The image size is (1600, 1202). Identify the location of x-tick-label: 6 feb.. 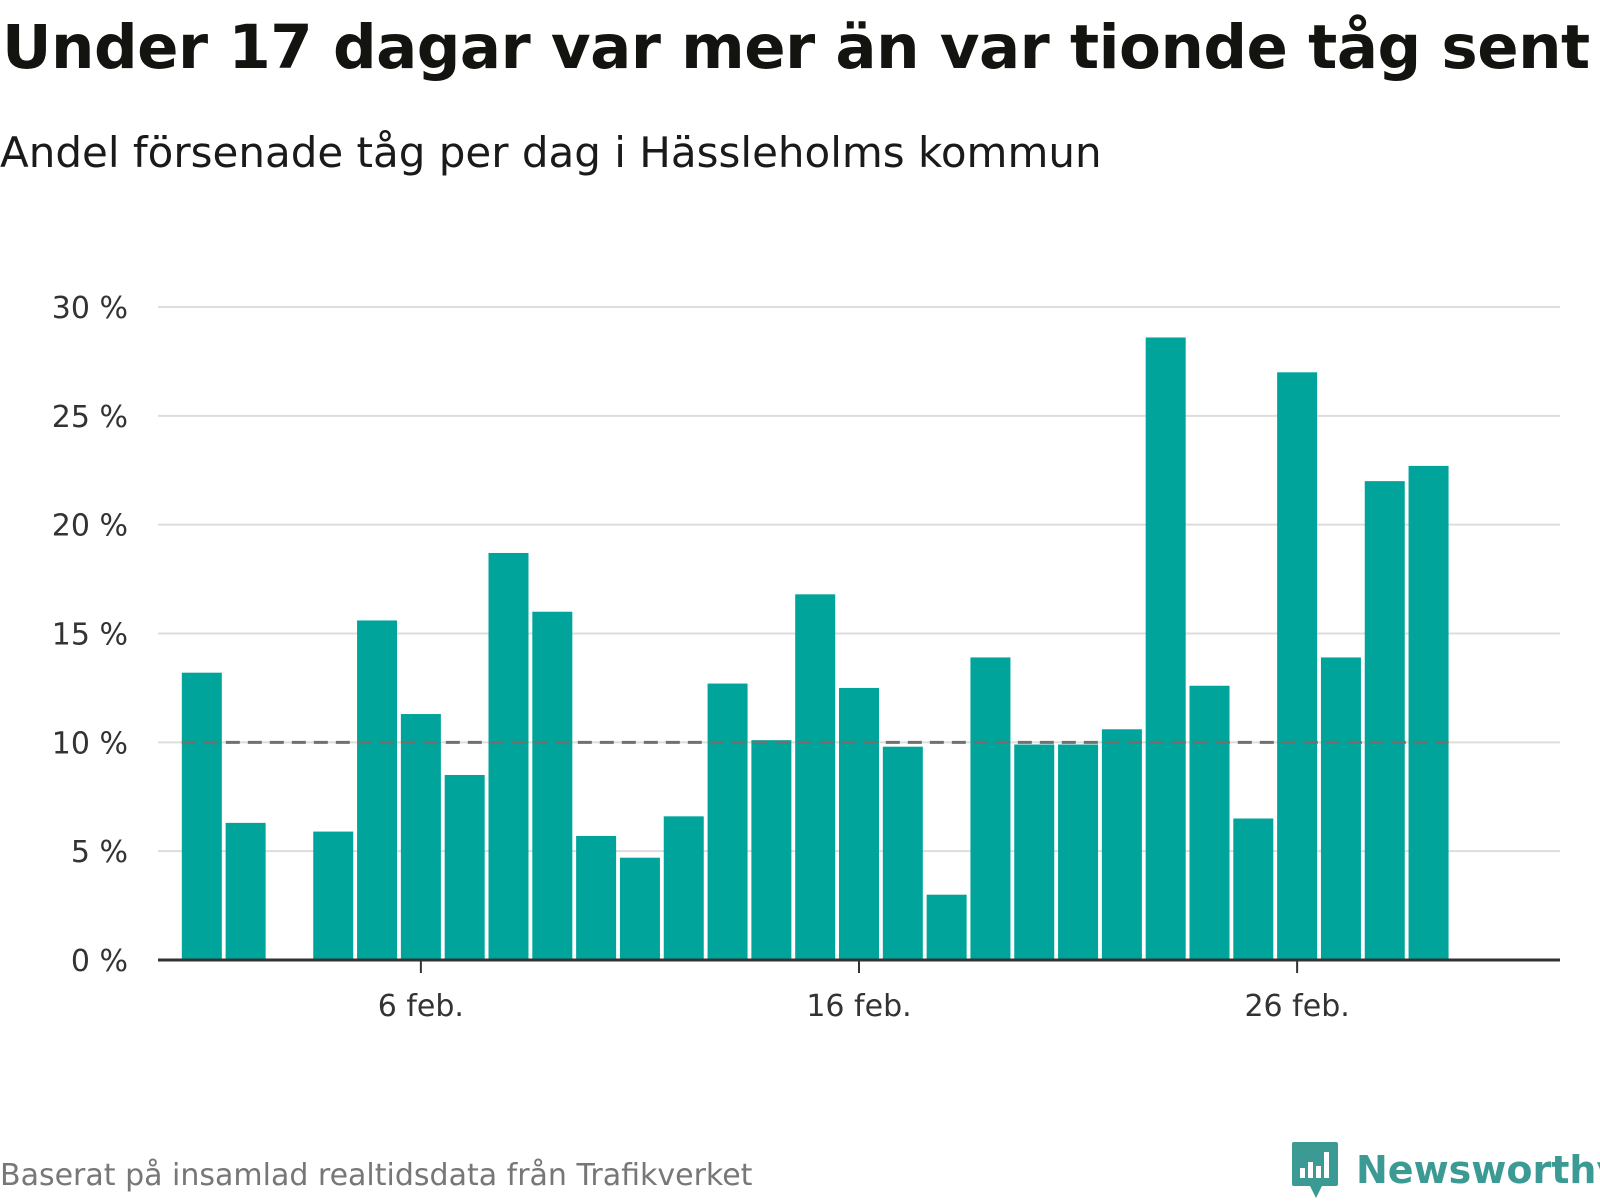
(421, 1006).